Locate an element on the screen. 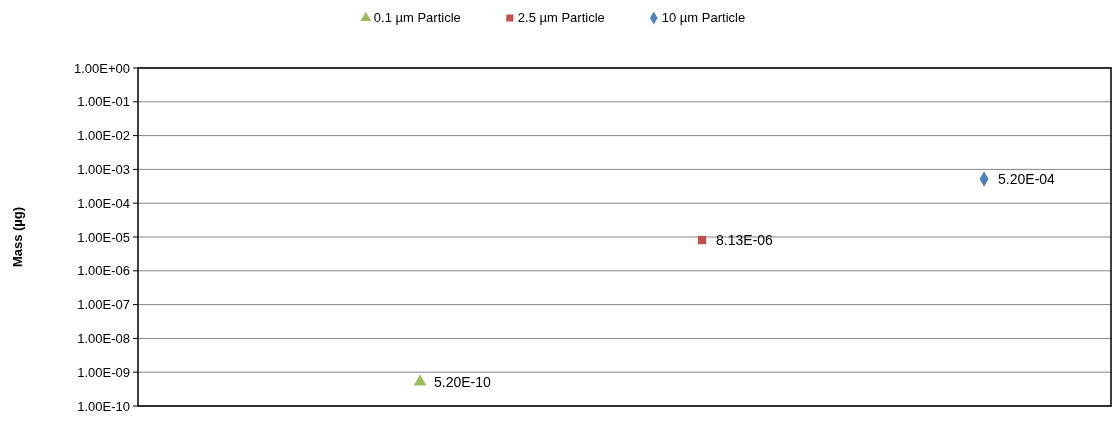 This screenshot has width=1112, height=432. data-label: 5.20E-10 is located at coordinates (463, 381).